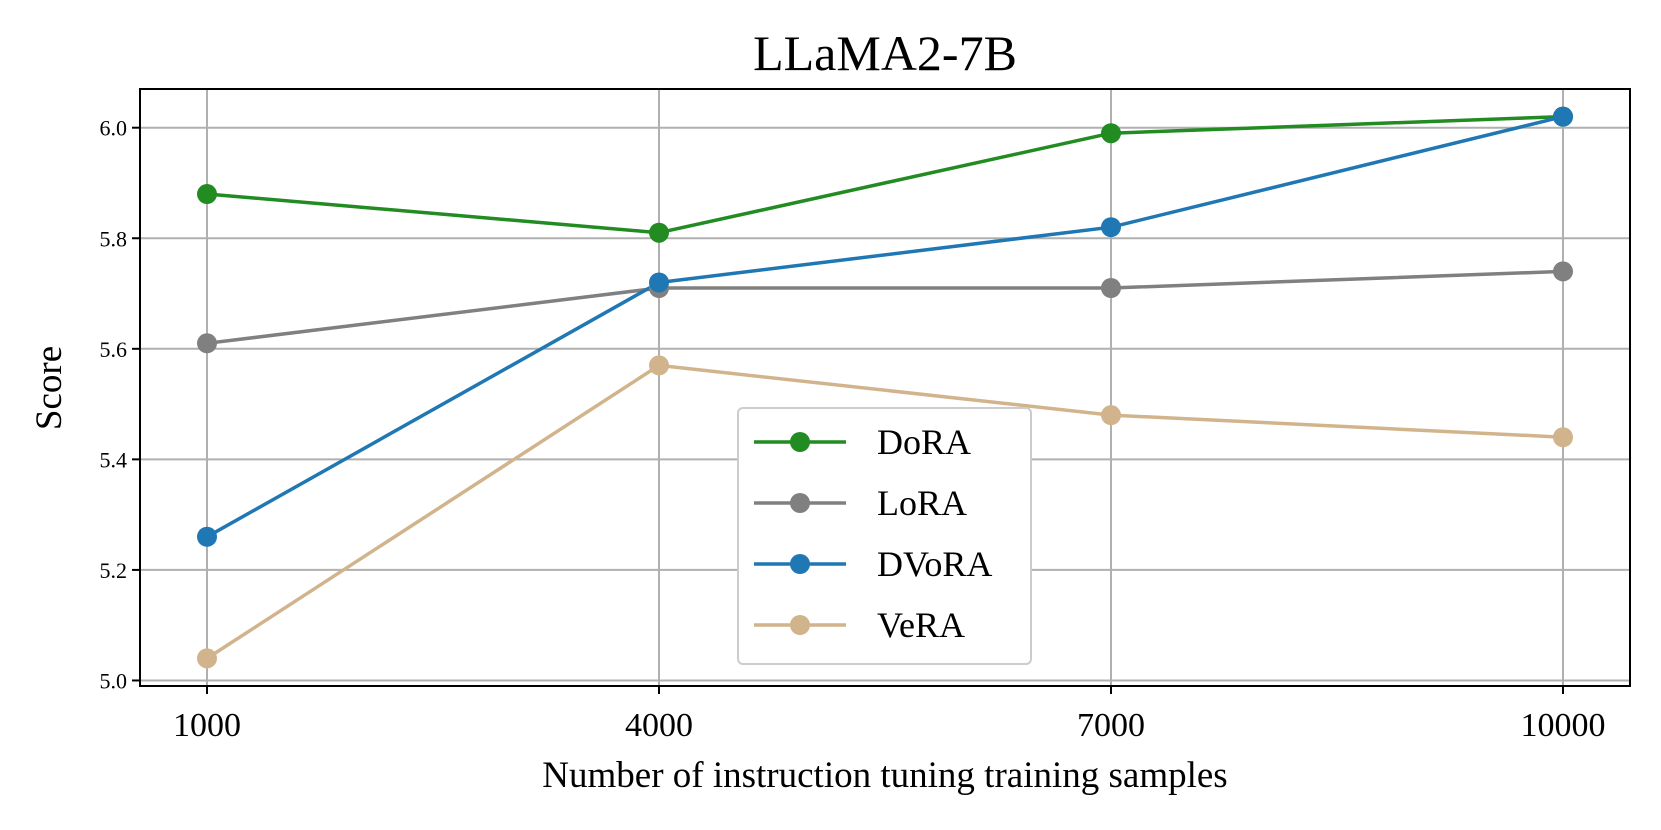  I want to click on series-line-dora, so click(885, 174).